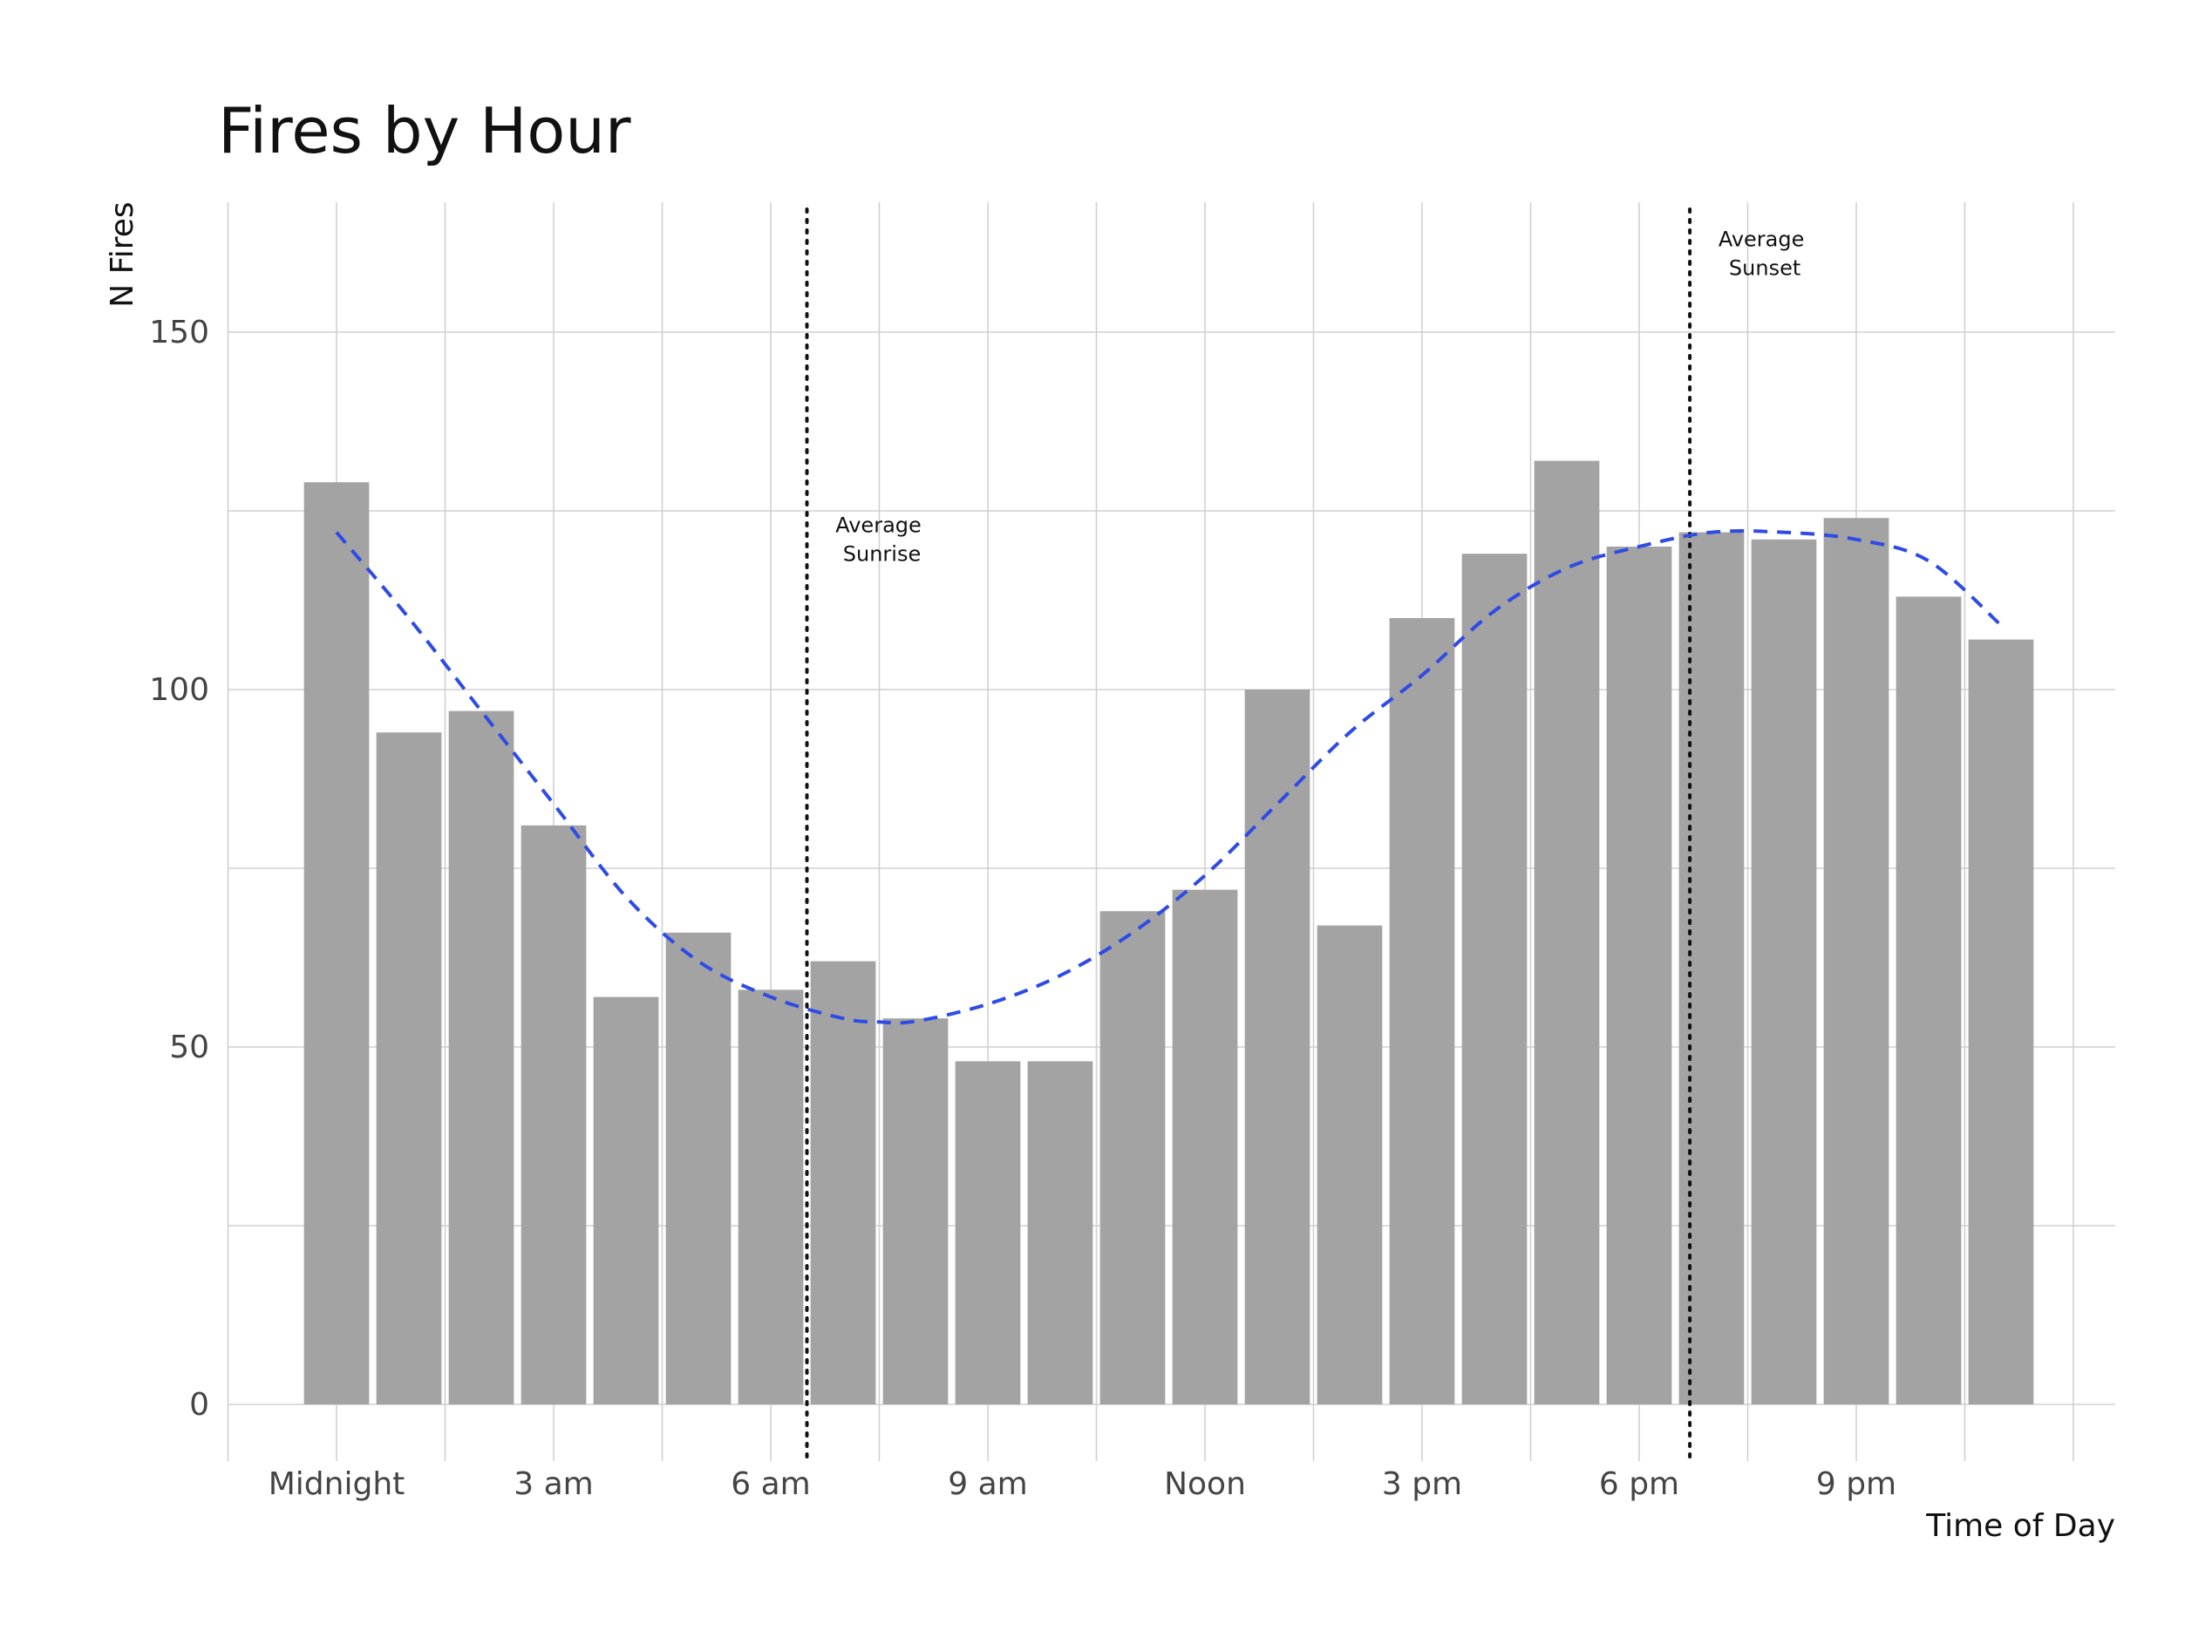 Image resolution: width=2212 pixels, height=1652 pixels. Describe the element at coordinates (1856, 1484) in the screenshot. I see `x-tick-label: 9 pm` at that location.